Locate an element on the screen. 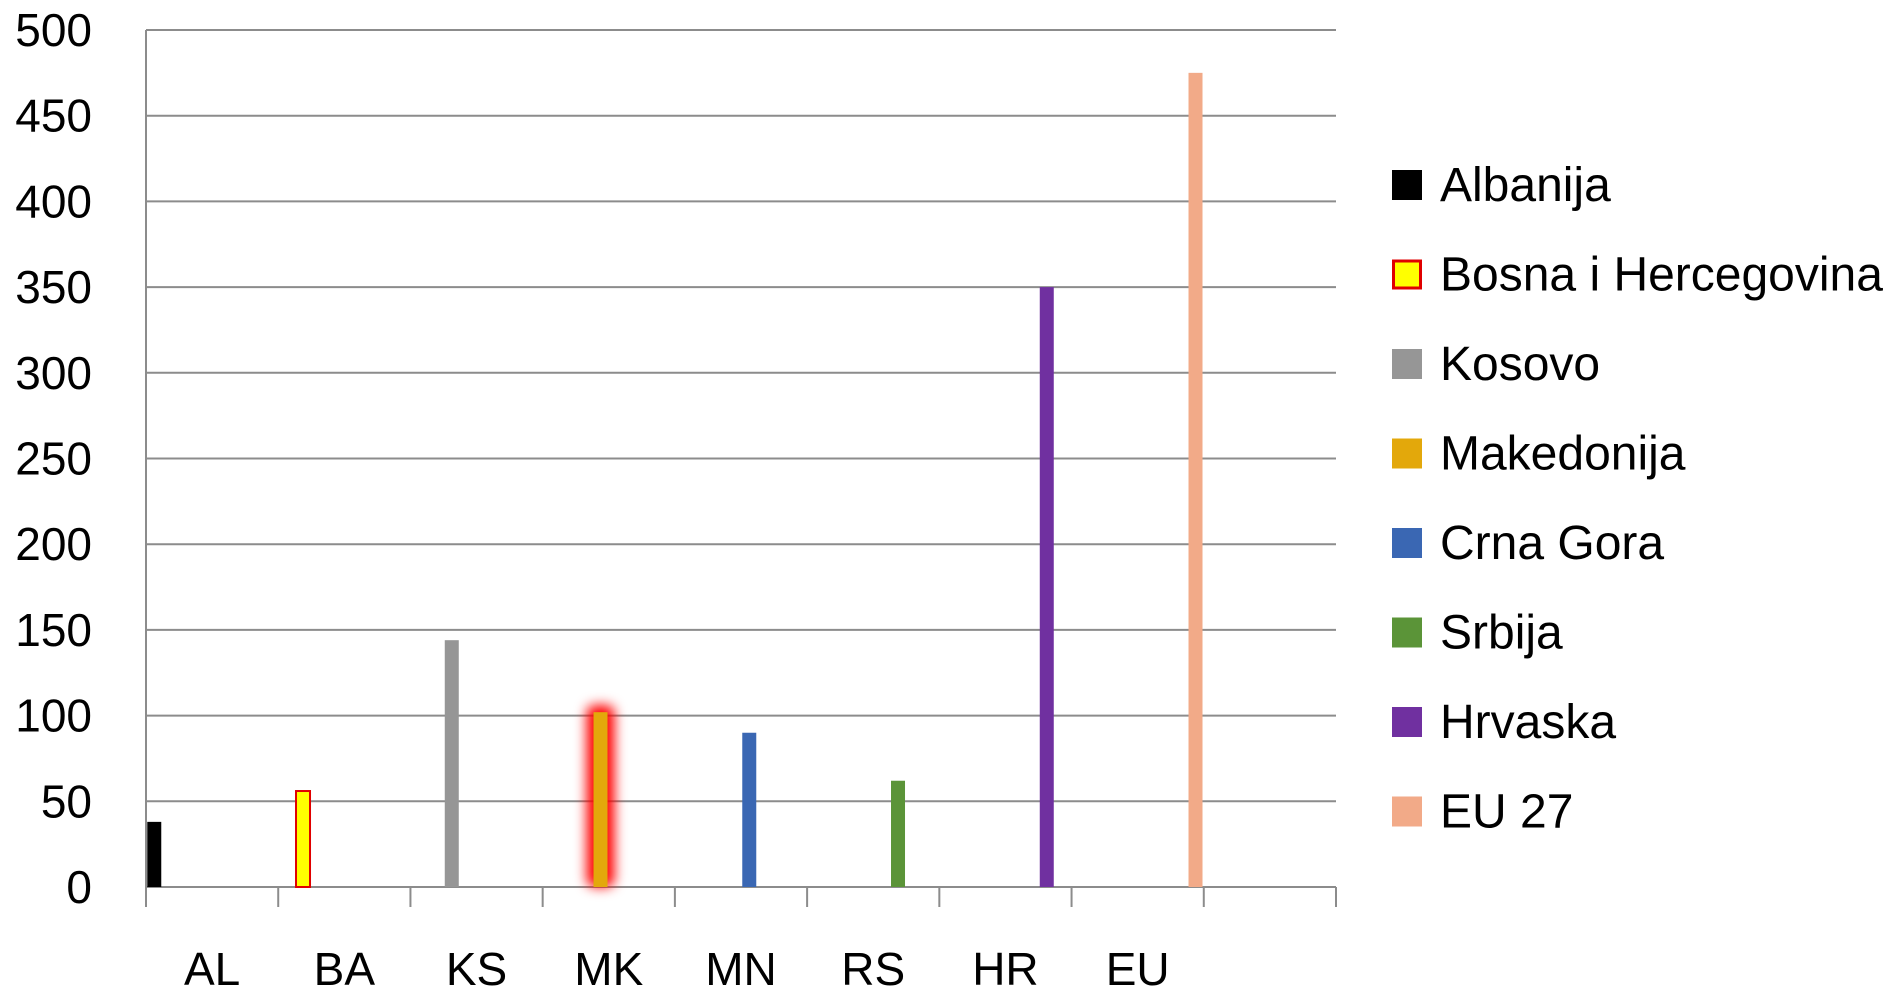 The height and width of the screenshot is (986, 1885). y-tick-label: 400 is located at coordinates (53, 201).